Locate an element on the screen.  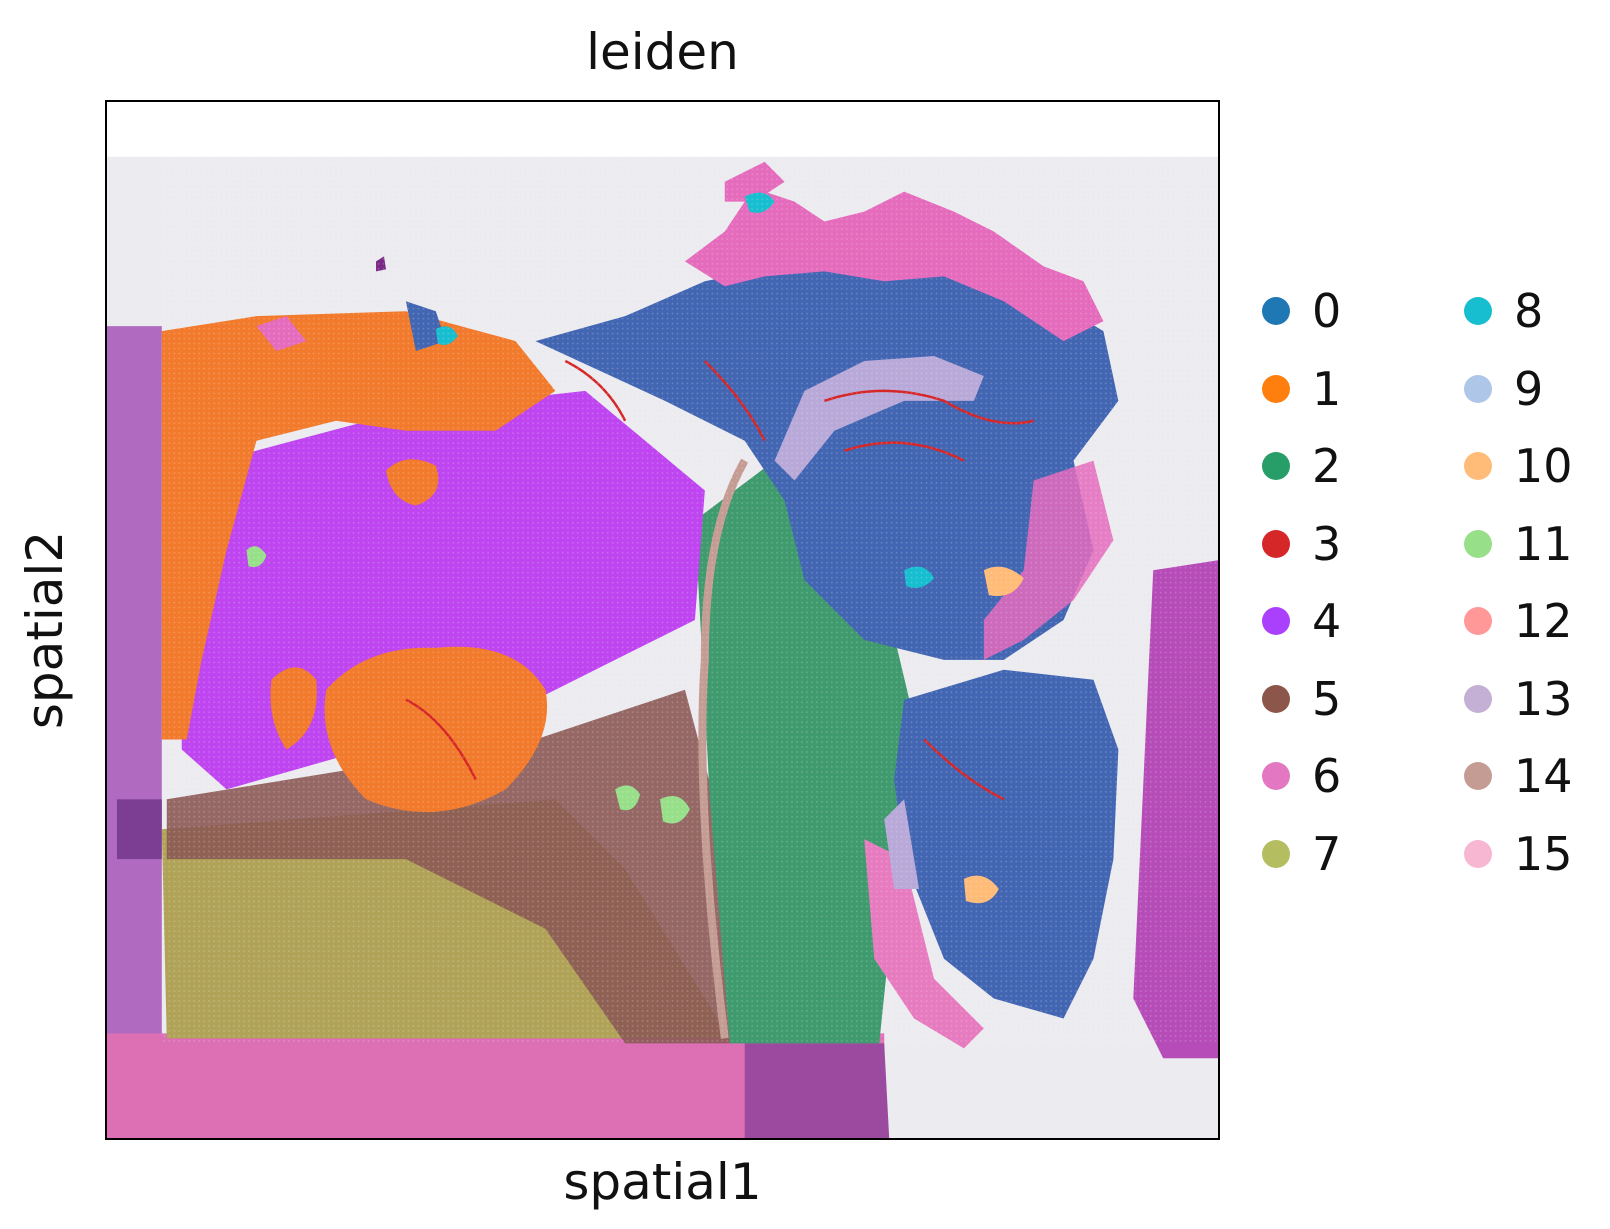
legend-label: 3 is located at coordinates (1327, 543).